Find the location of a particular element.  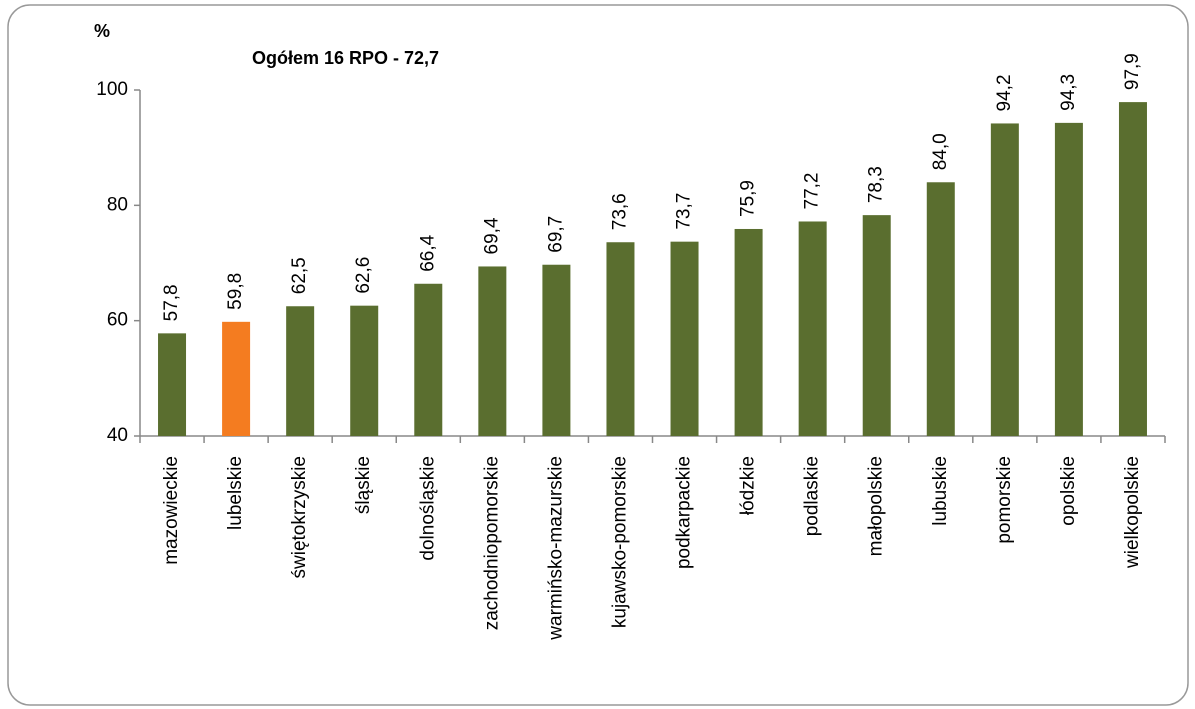

value-label: 66,4 is located at coordinates (427, 252).